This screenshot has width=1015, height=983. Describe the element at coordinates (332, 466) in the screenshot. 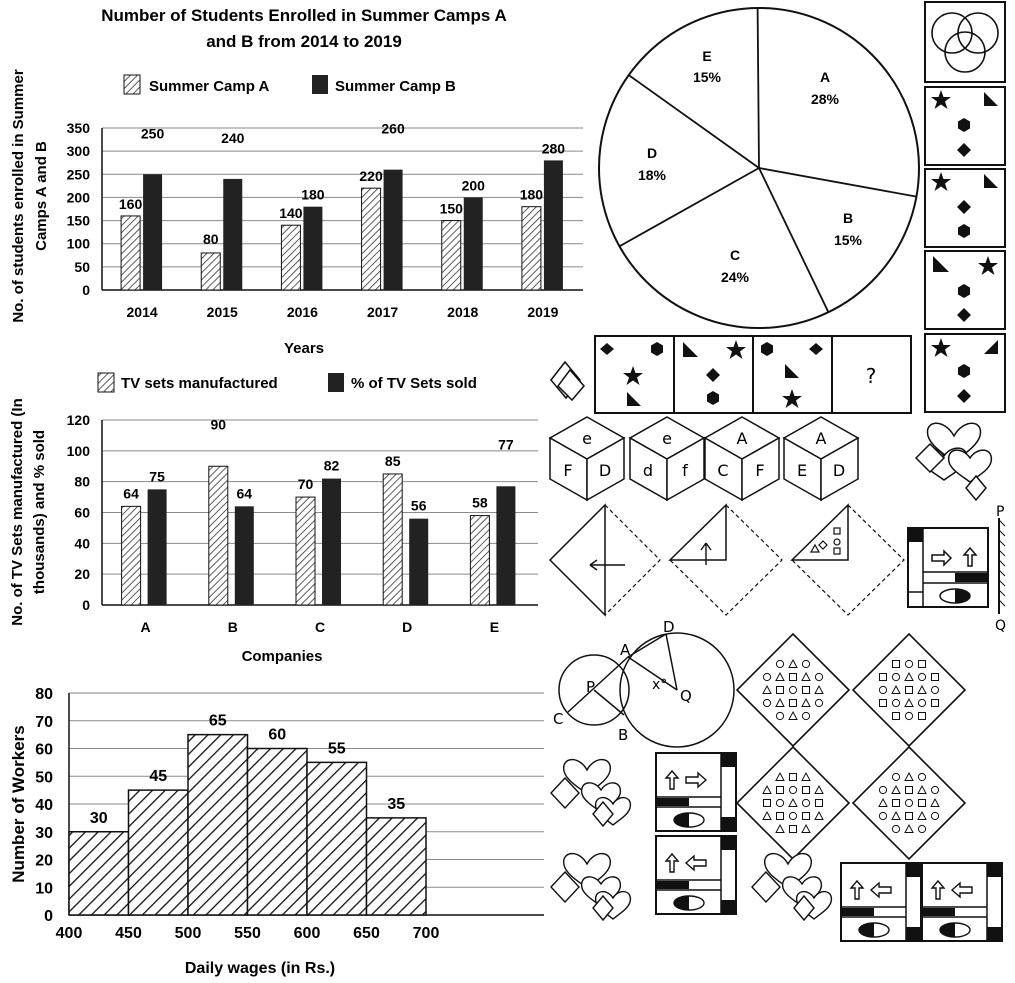

I see `bar-value-label: 82` at that location.